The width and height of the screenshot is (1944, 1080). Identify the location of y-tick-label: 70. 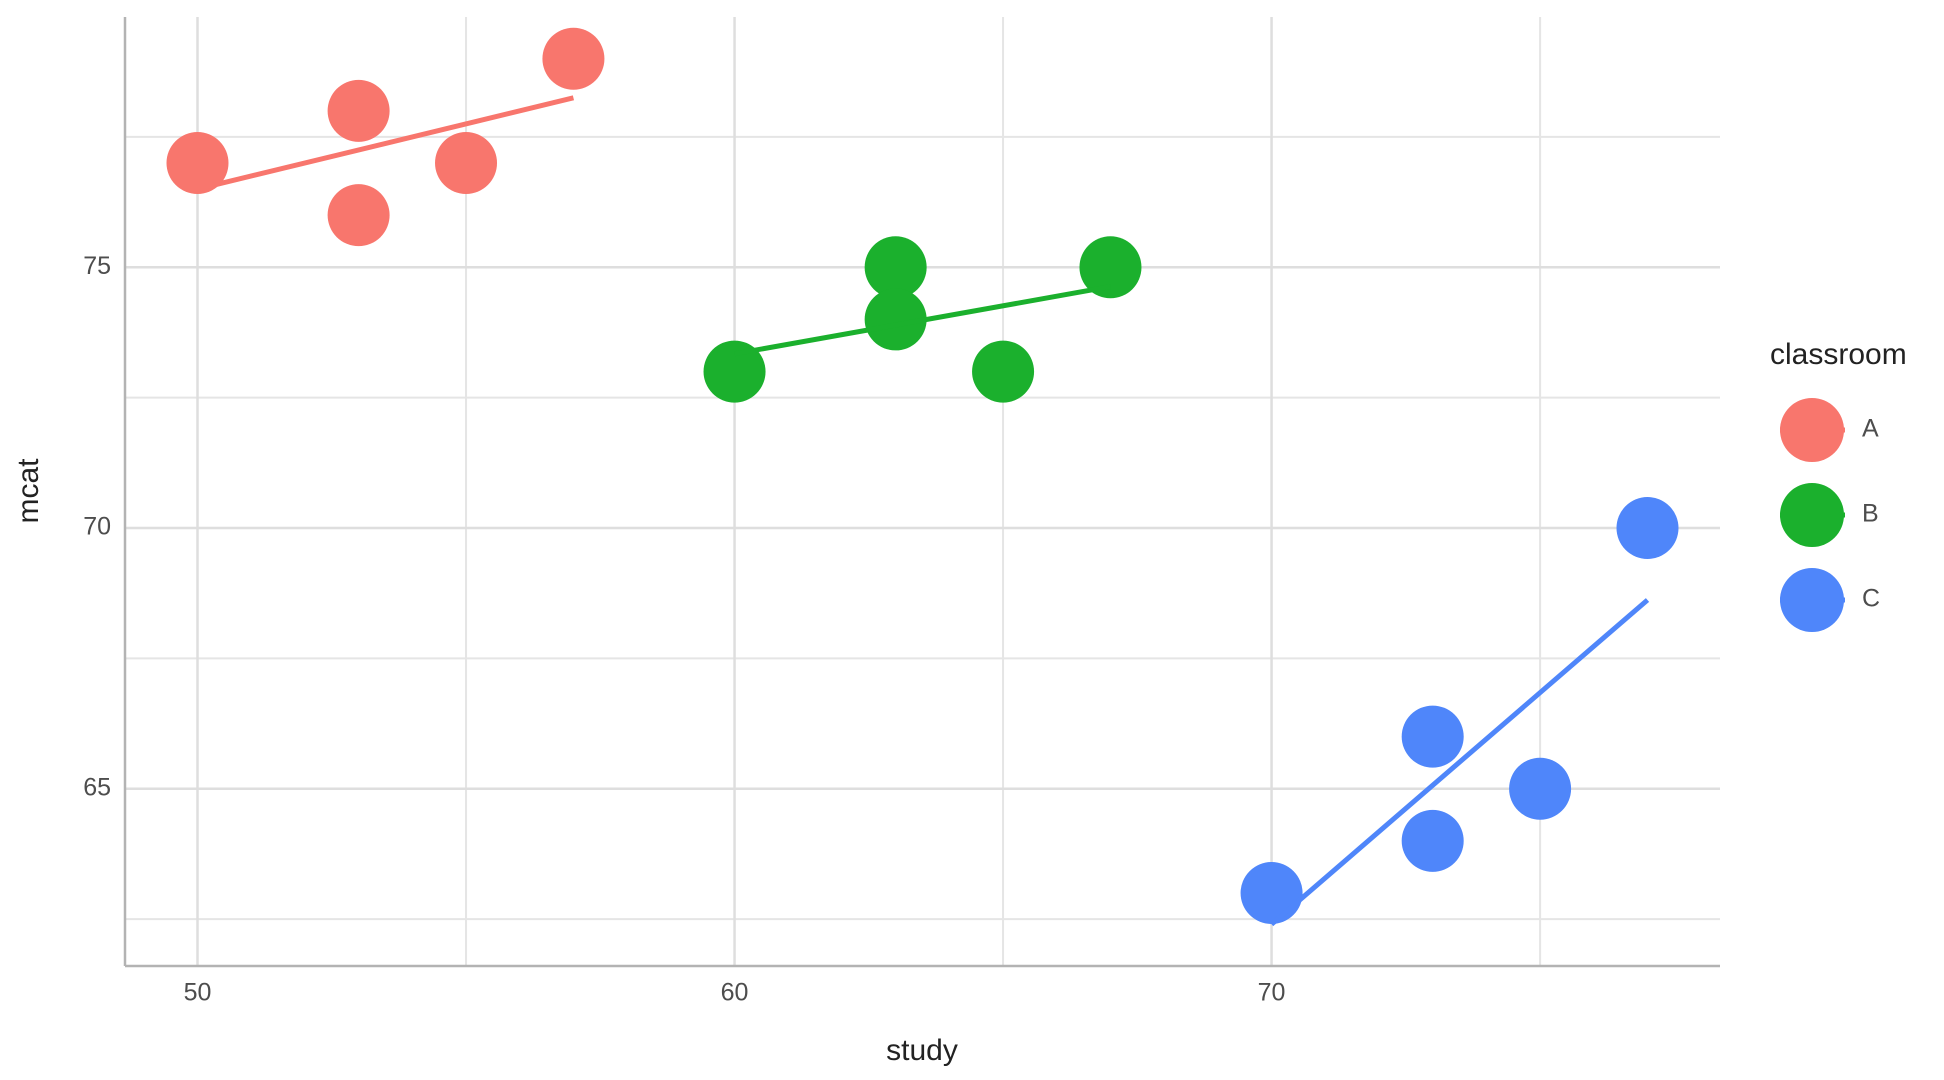
(97, 527).